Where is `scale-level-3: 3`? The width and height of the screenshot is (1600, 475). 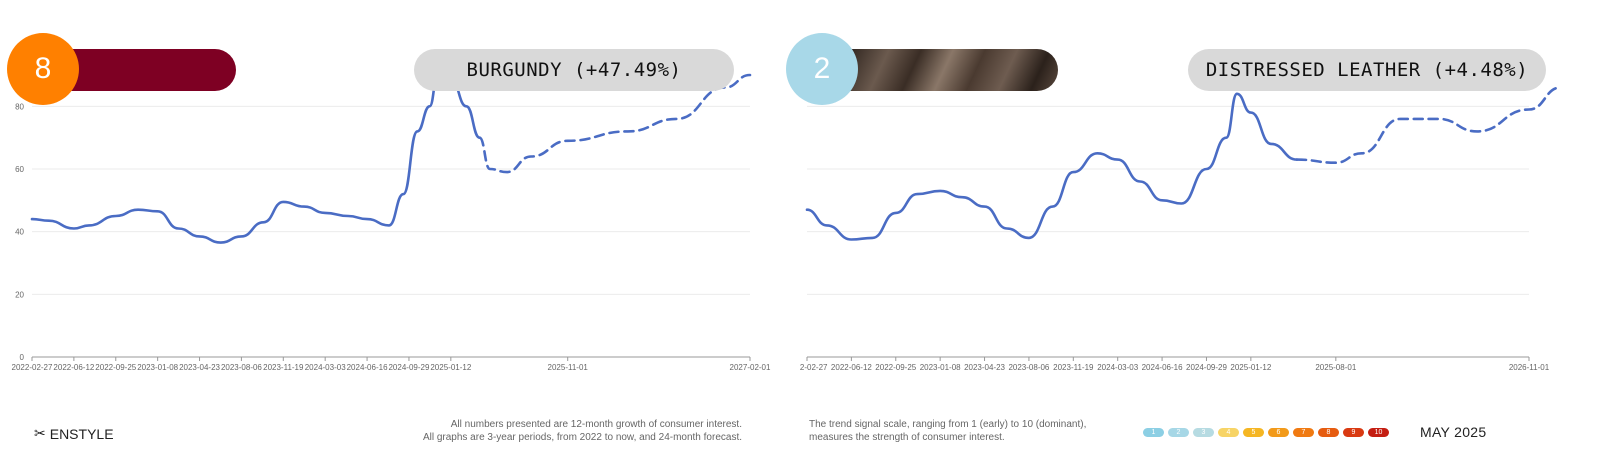 scale-level-3: 3 is located at coordinates (1203, 432).